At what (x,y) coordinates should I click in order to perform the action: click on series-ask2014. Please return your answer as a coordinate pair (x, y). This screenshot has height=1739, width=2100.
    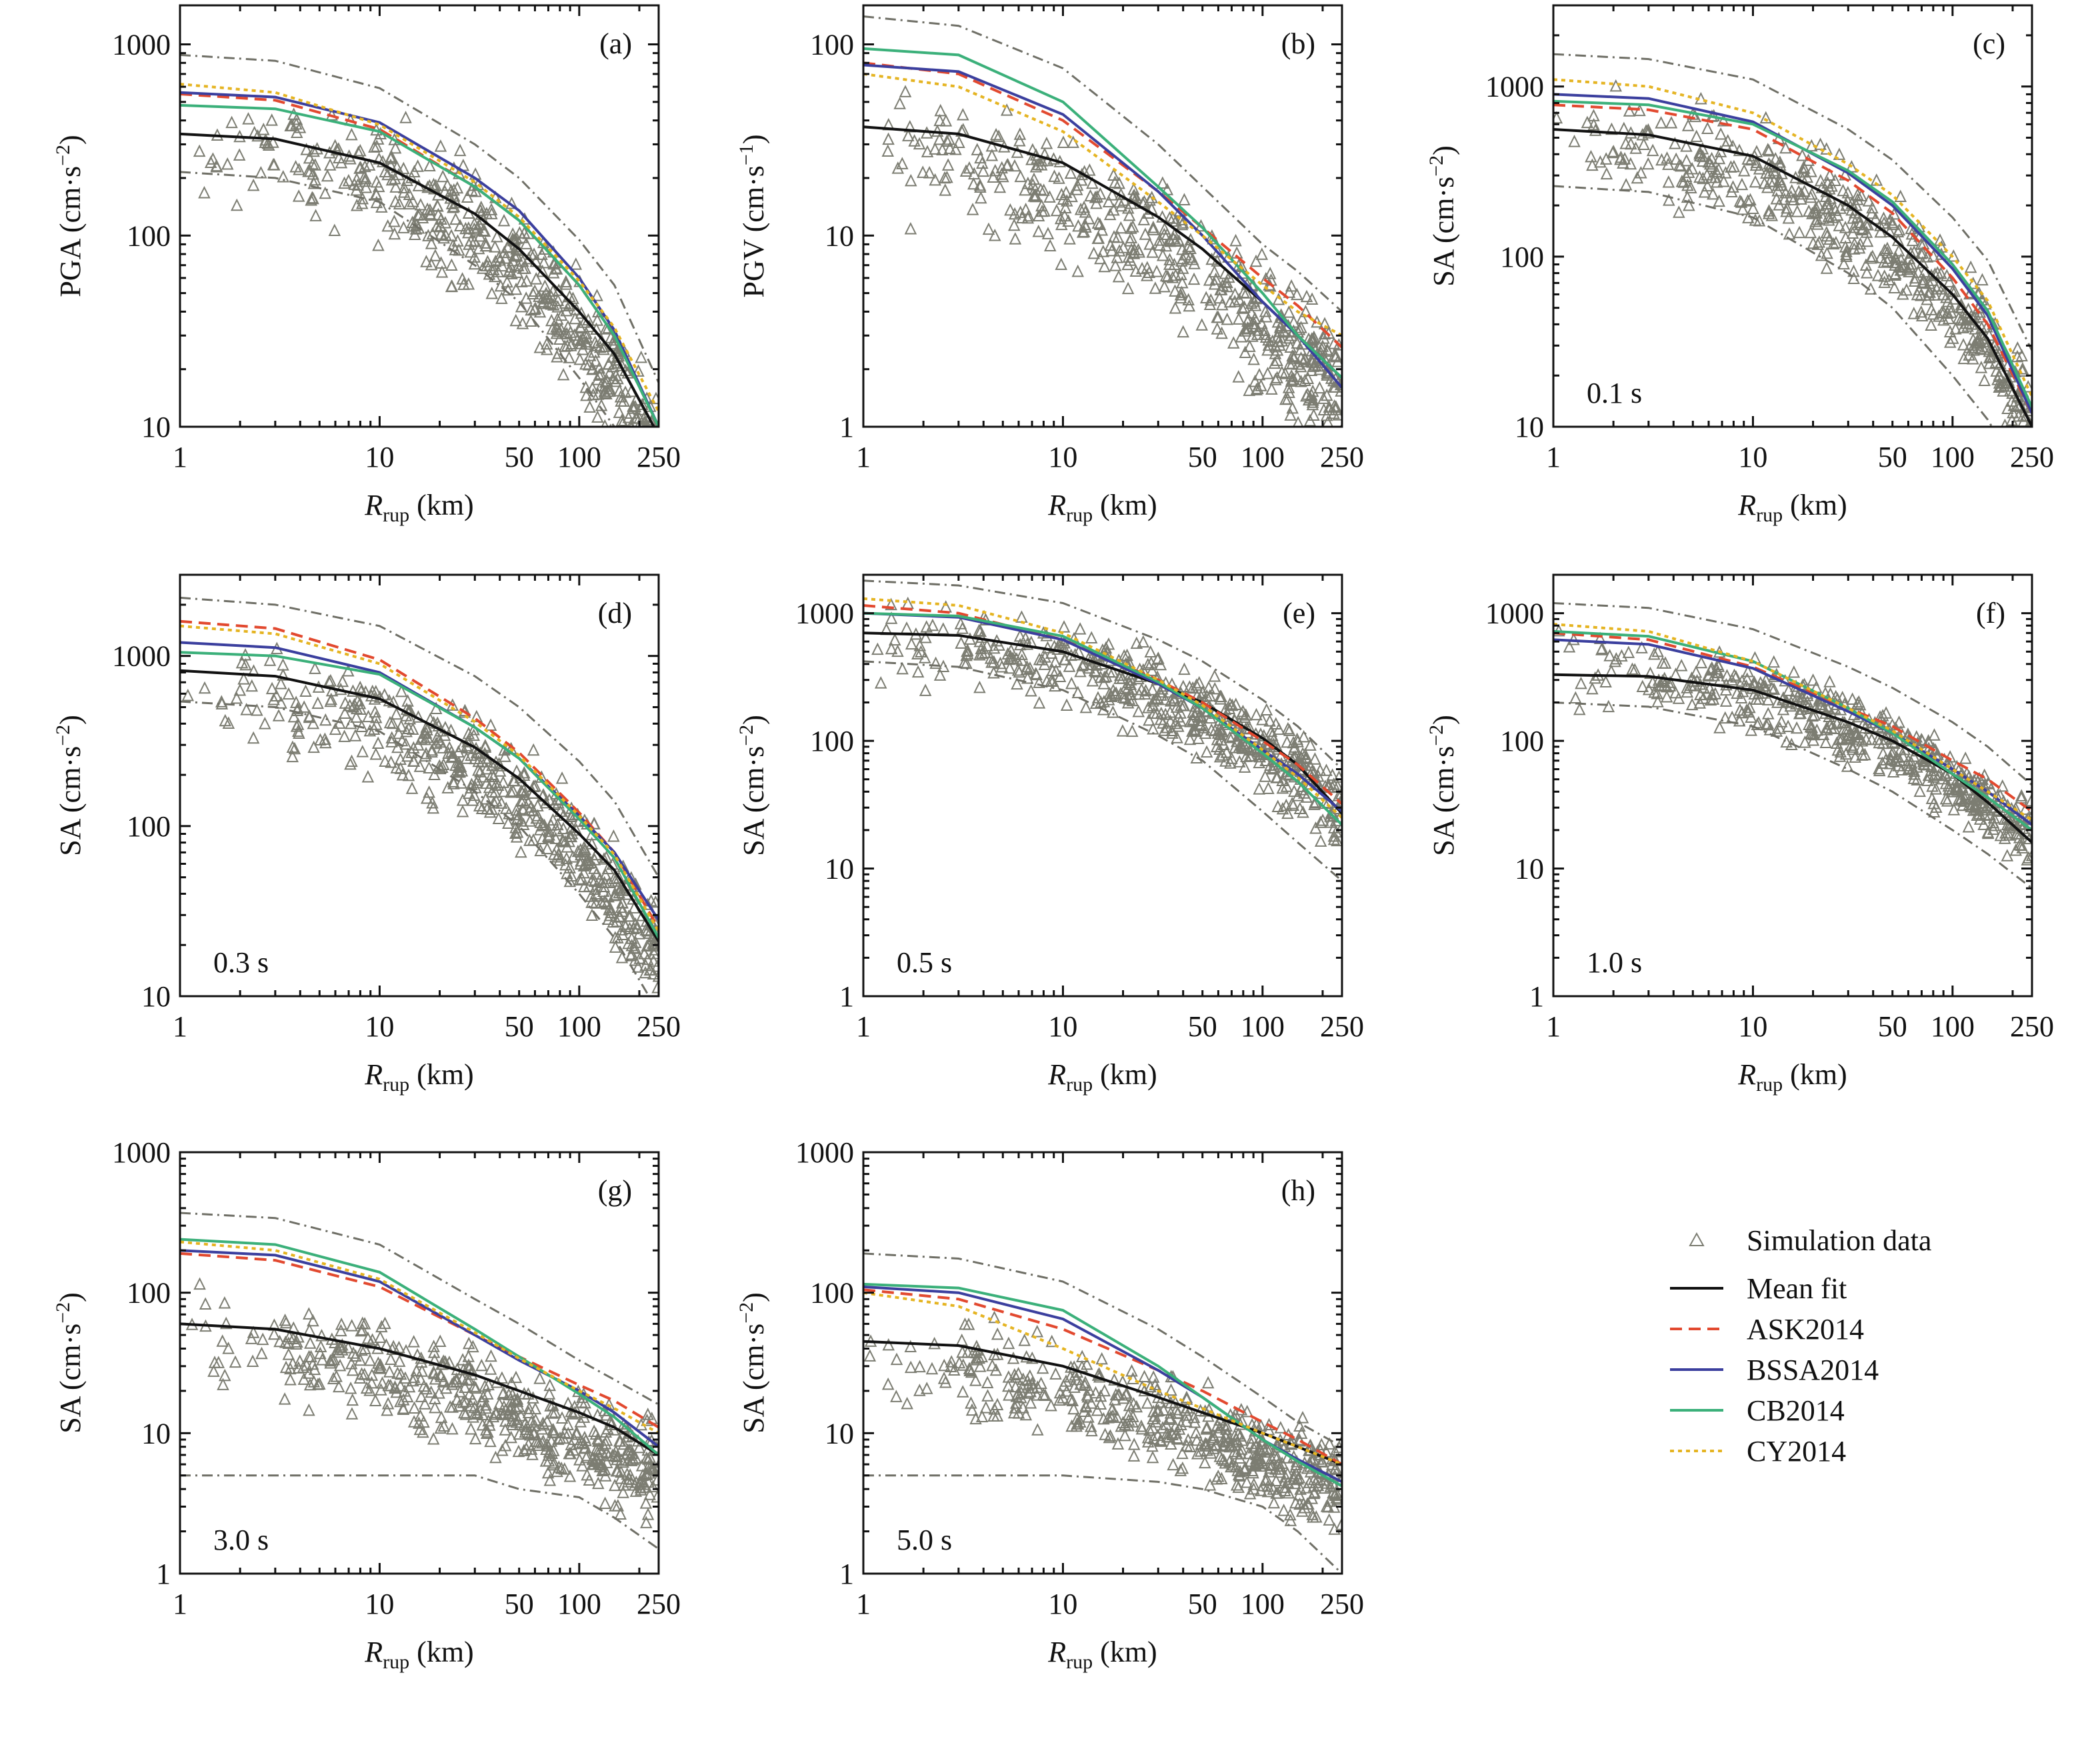
    Looking at the image, I should click on (419, 260).